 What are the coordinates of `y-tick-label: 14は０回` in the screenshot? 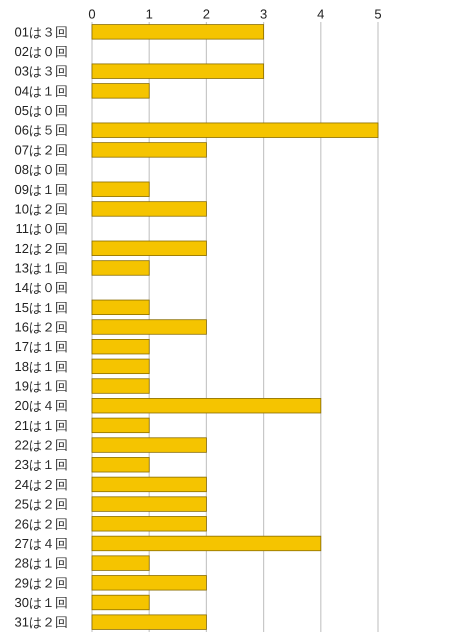 It's located at (41, 288).